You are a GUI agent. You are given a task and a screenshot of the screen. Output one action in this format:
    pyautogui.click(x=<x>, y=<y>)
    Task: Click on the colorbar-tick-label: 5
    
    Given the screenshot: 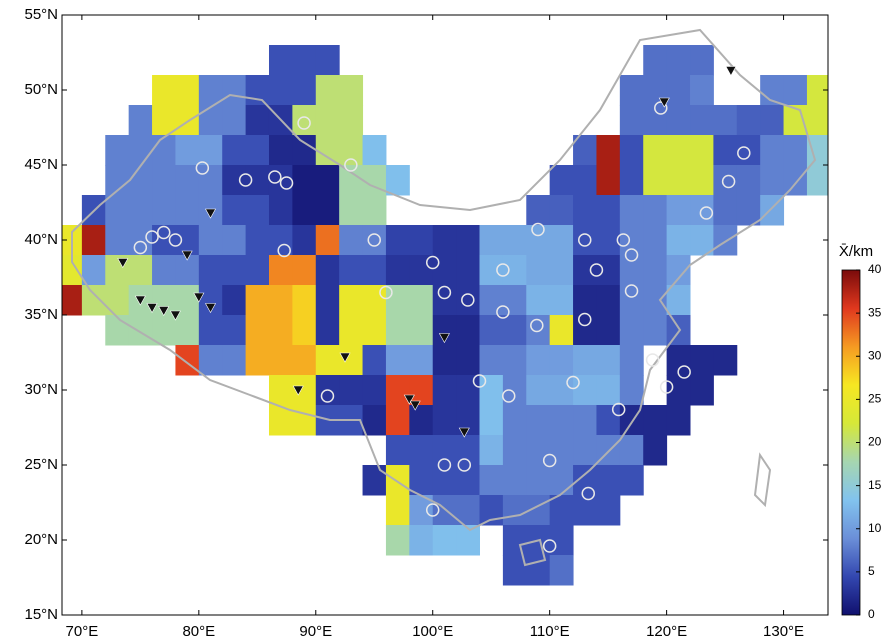 What is the action you would take?
    pyautogui.click(x=871, y=571)
    